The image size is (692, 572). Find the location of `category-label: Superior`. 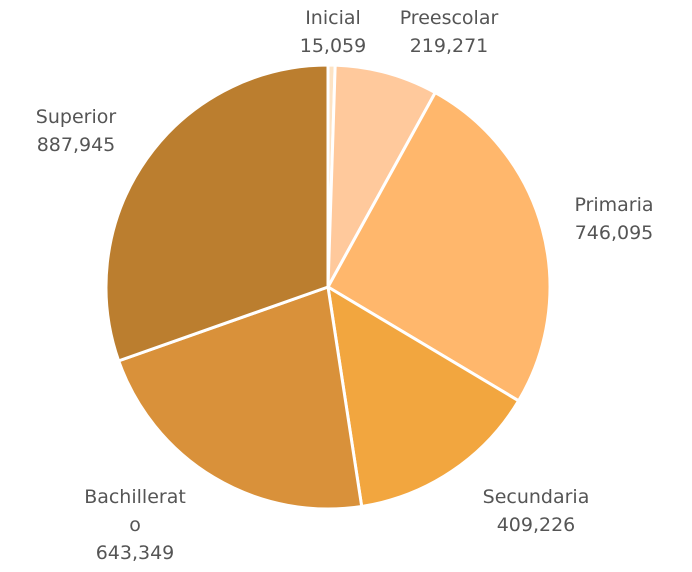

category-label: Superior is located at coordinates (76, 117).